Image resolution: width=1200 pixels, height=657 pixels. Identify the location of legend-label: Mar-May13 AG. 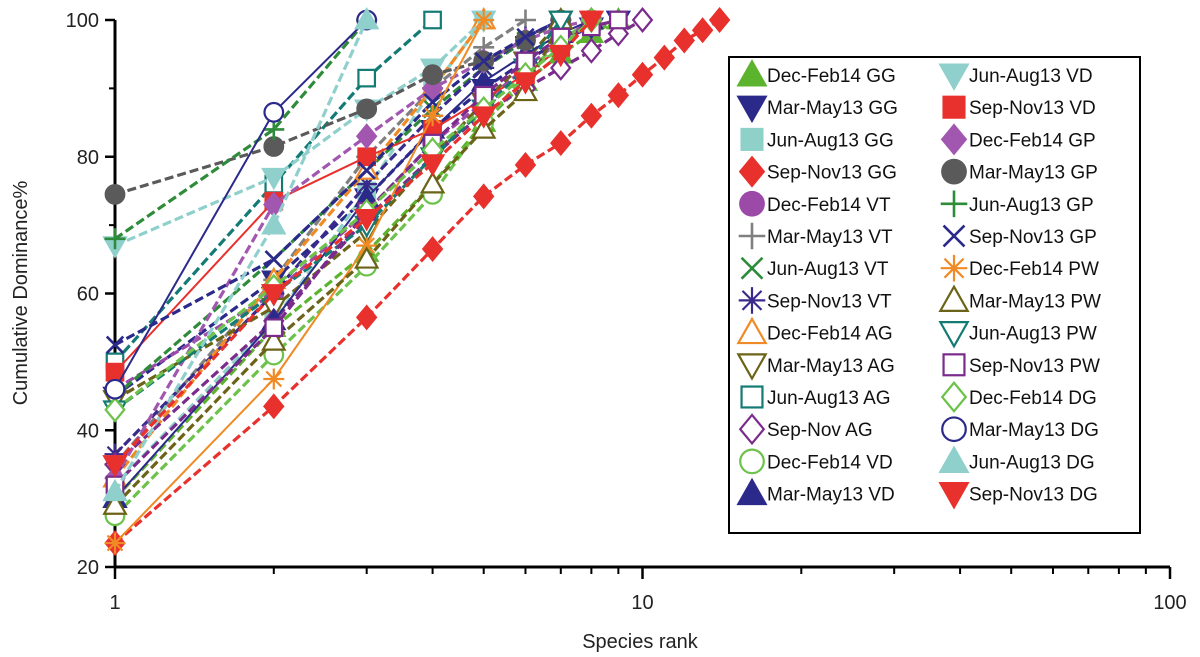
(831, 366).